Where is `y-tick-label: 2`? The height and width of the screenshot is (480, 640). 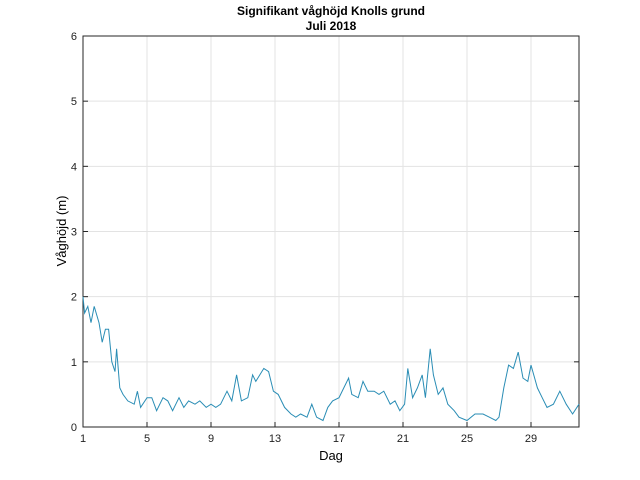 y-tick-label: 2 is located at coordinates (74, 298).